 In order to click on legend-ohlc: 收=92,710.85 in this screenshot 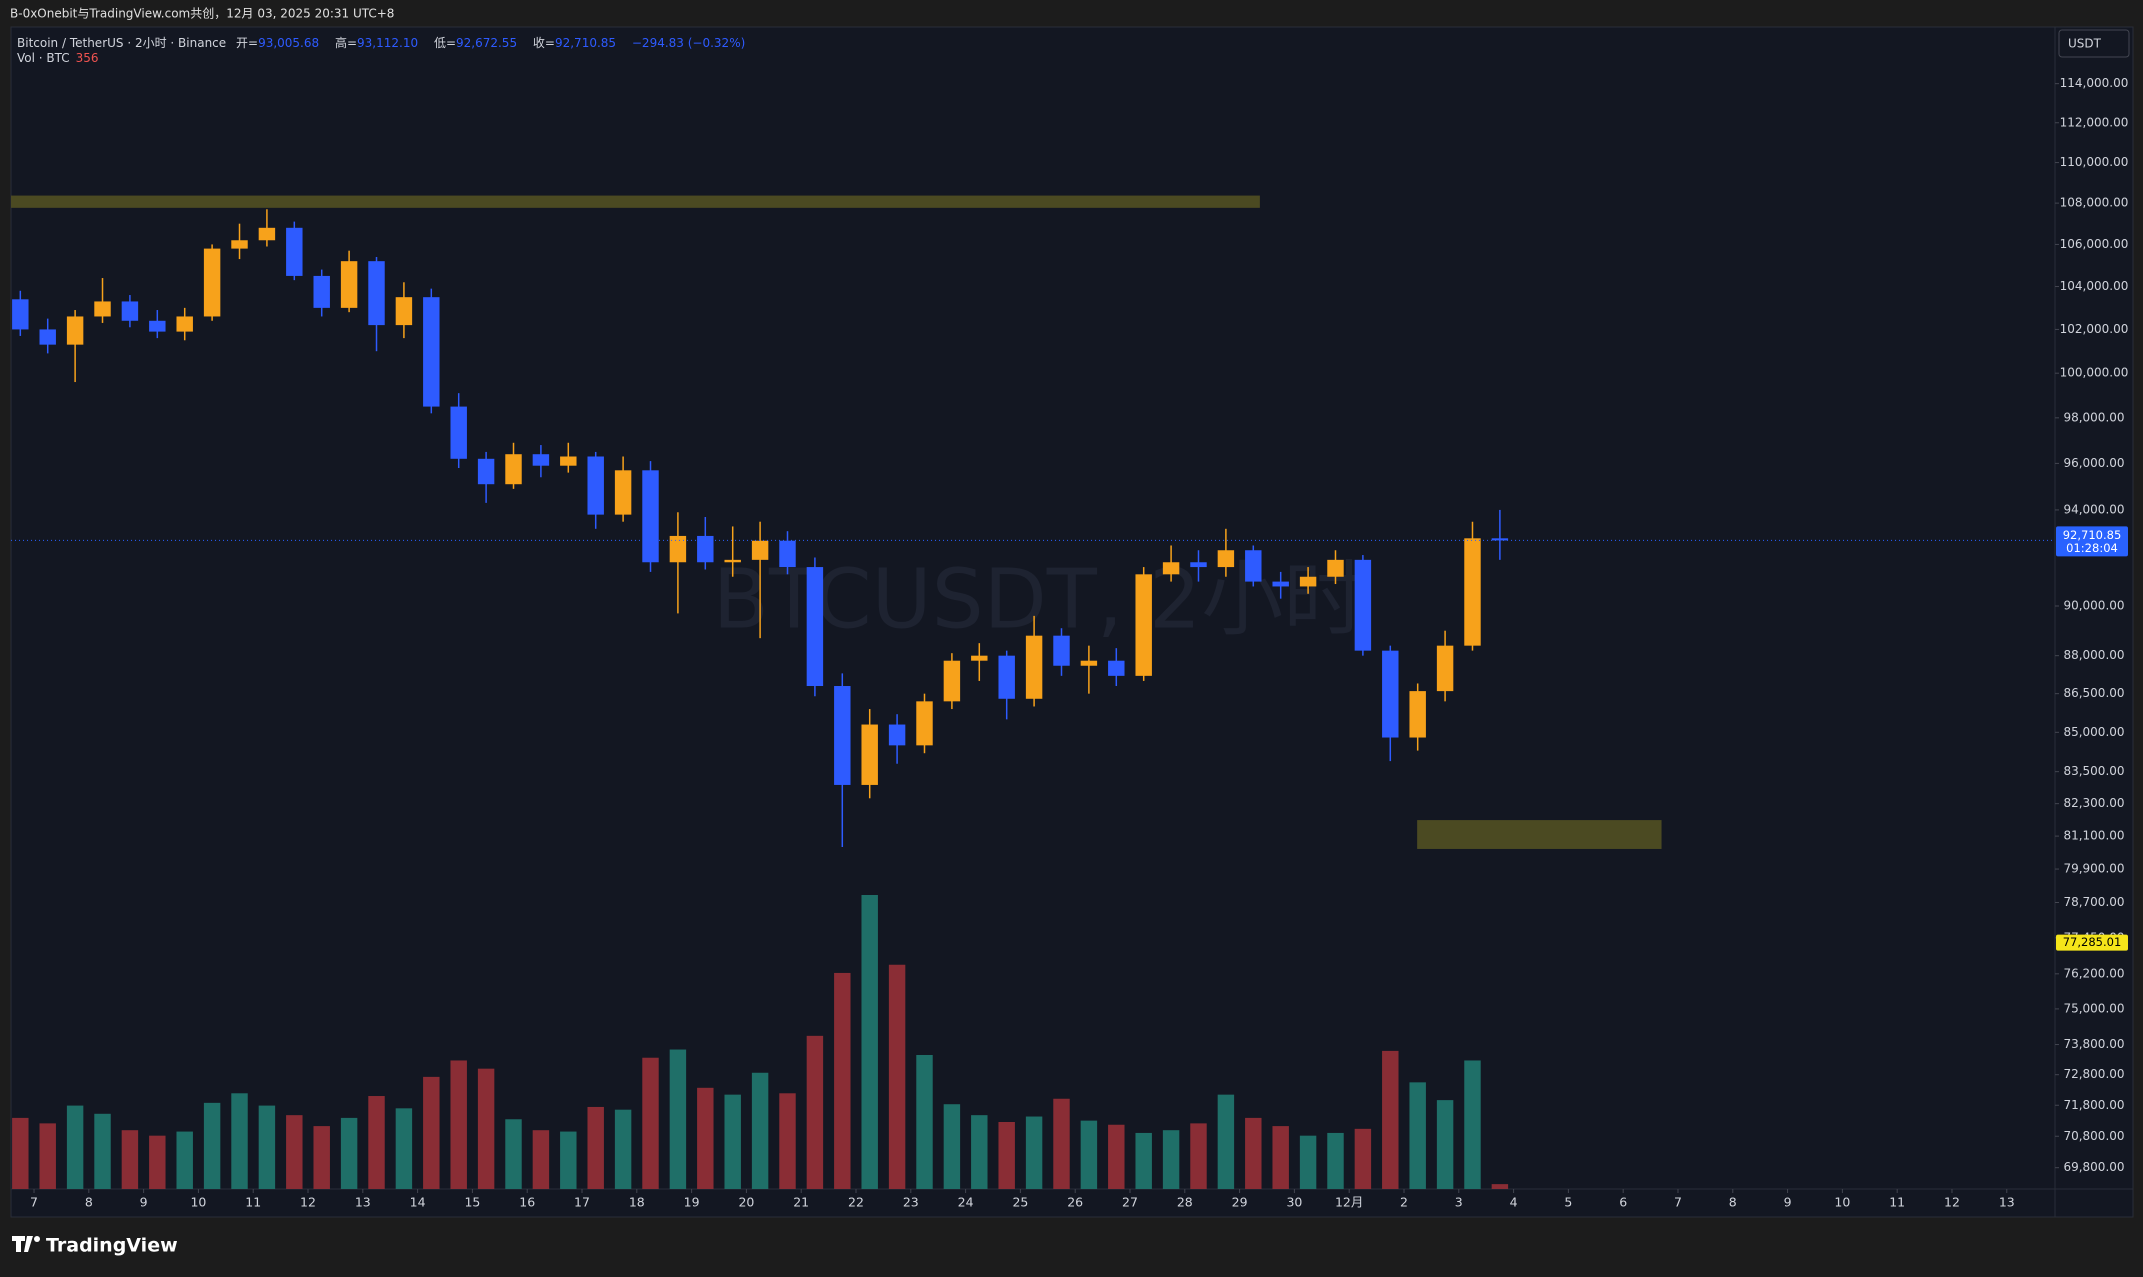, I will do `click(577, 43)`.